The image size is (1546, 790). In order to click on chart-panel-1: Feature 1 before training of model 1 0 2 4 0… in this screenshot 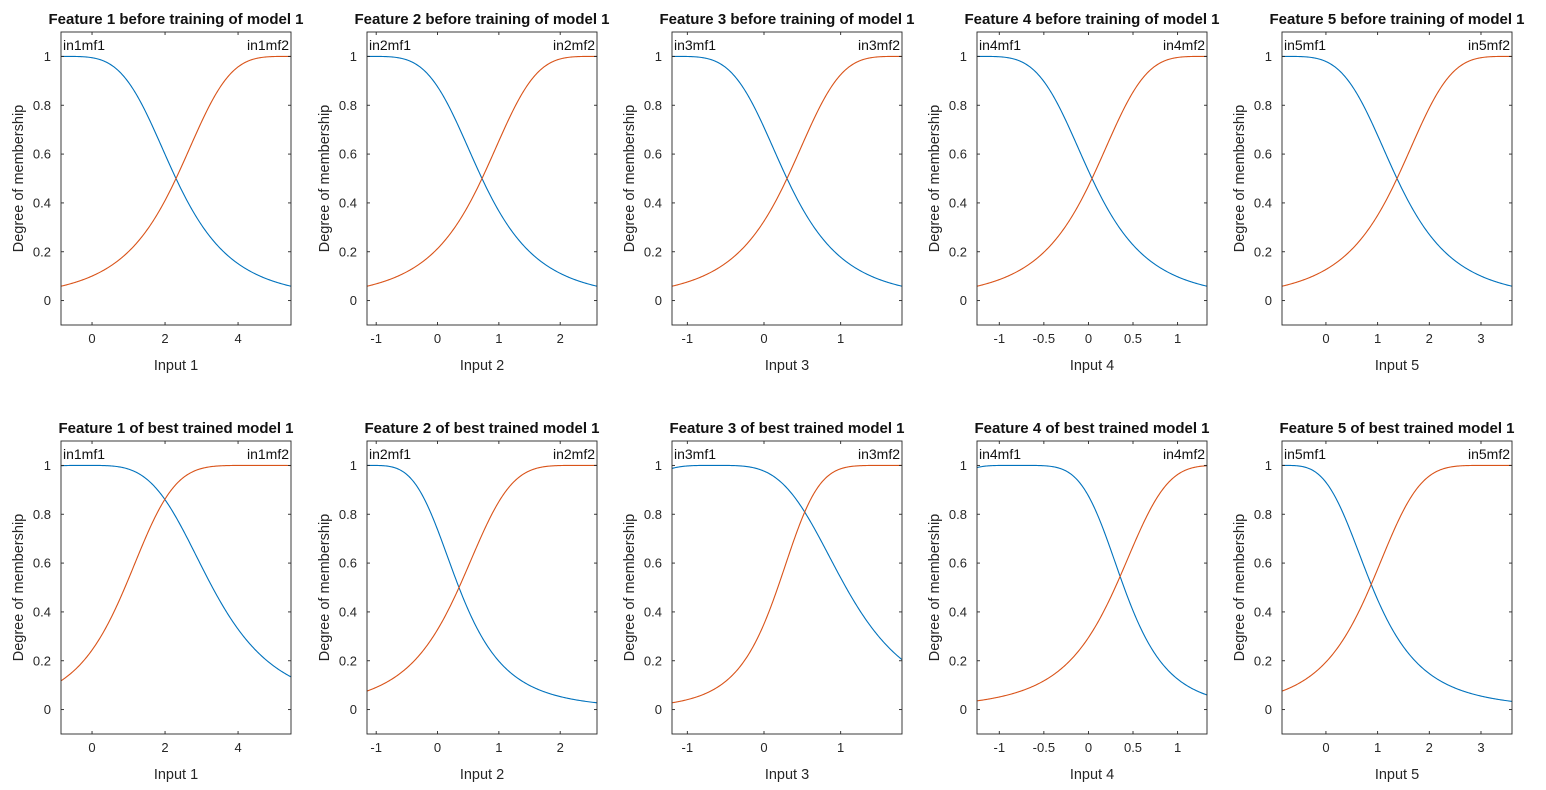, I will do `click(157, 192)`.